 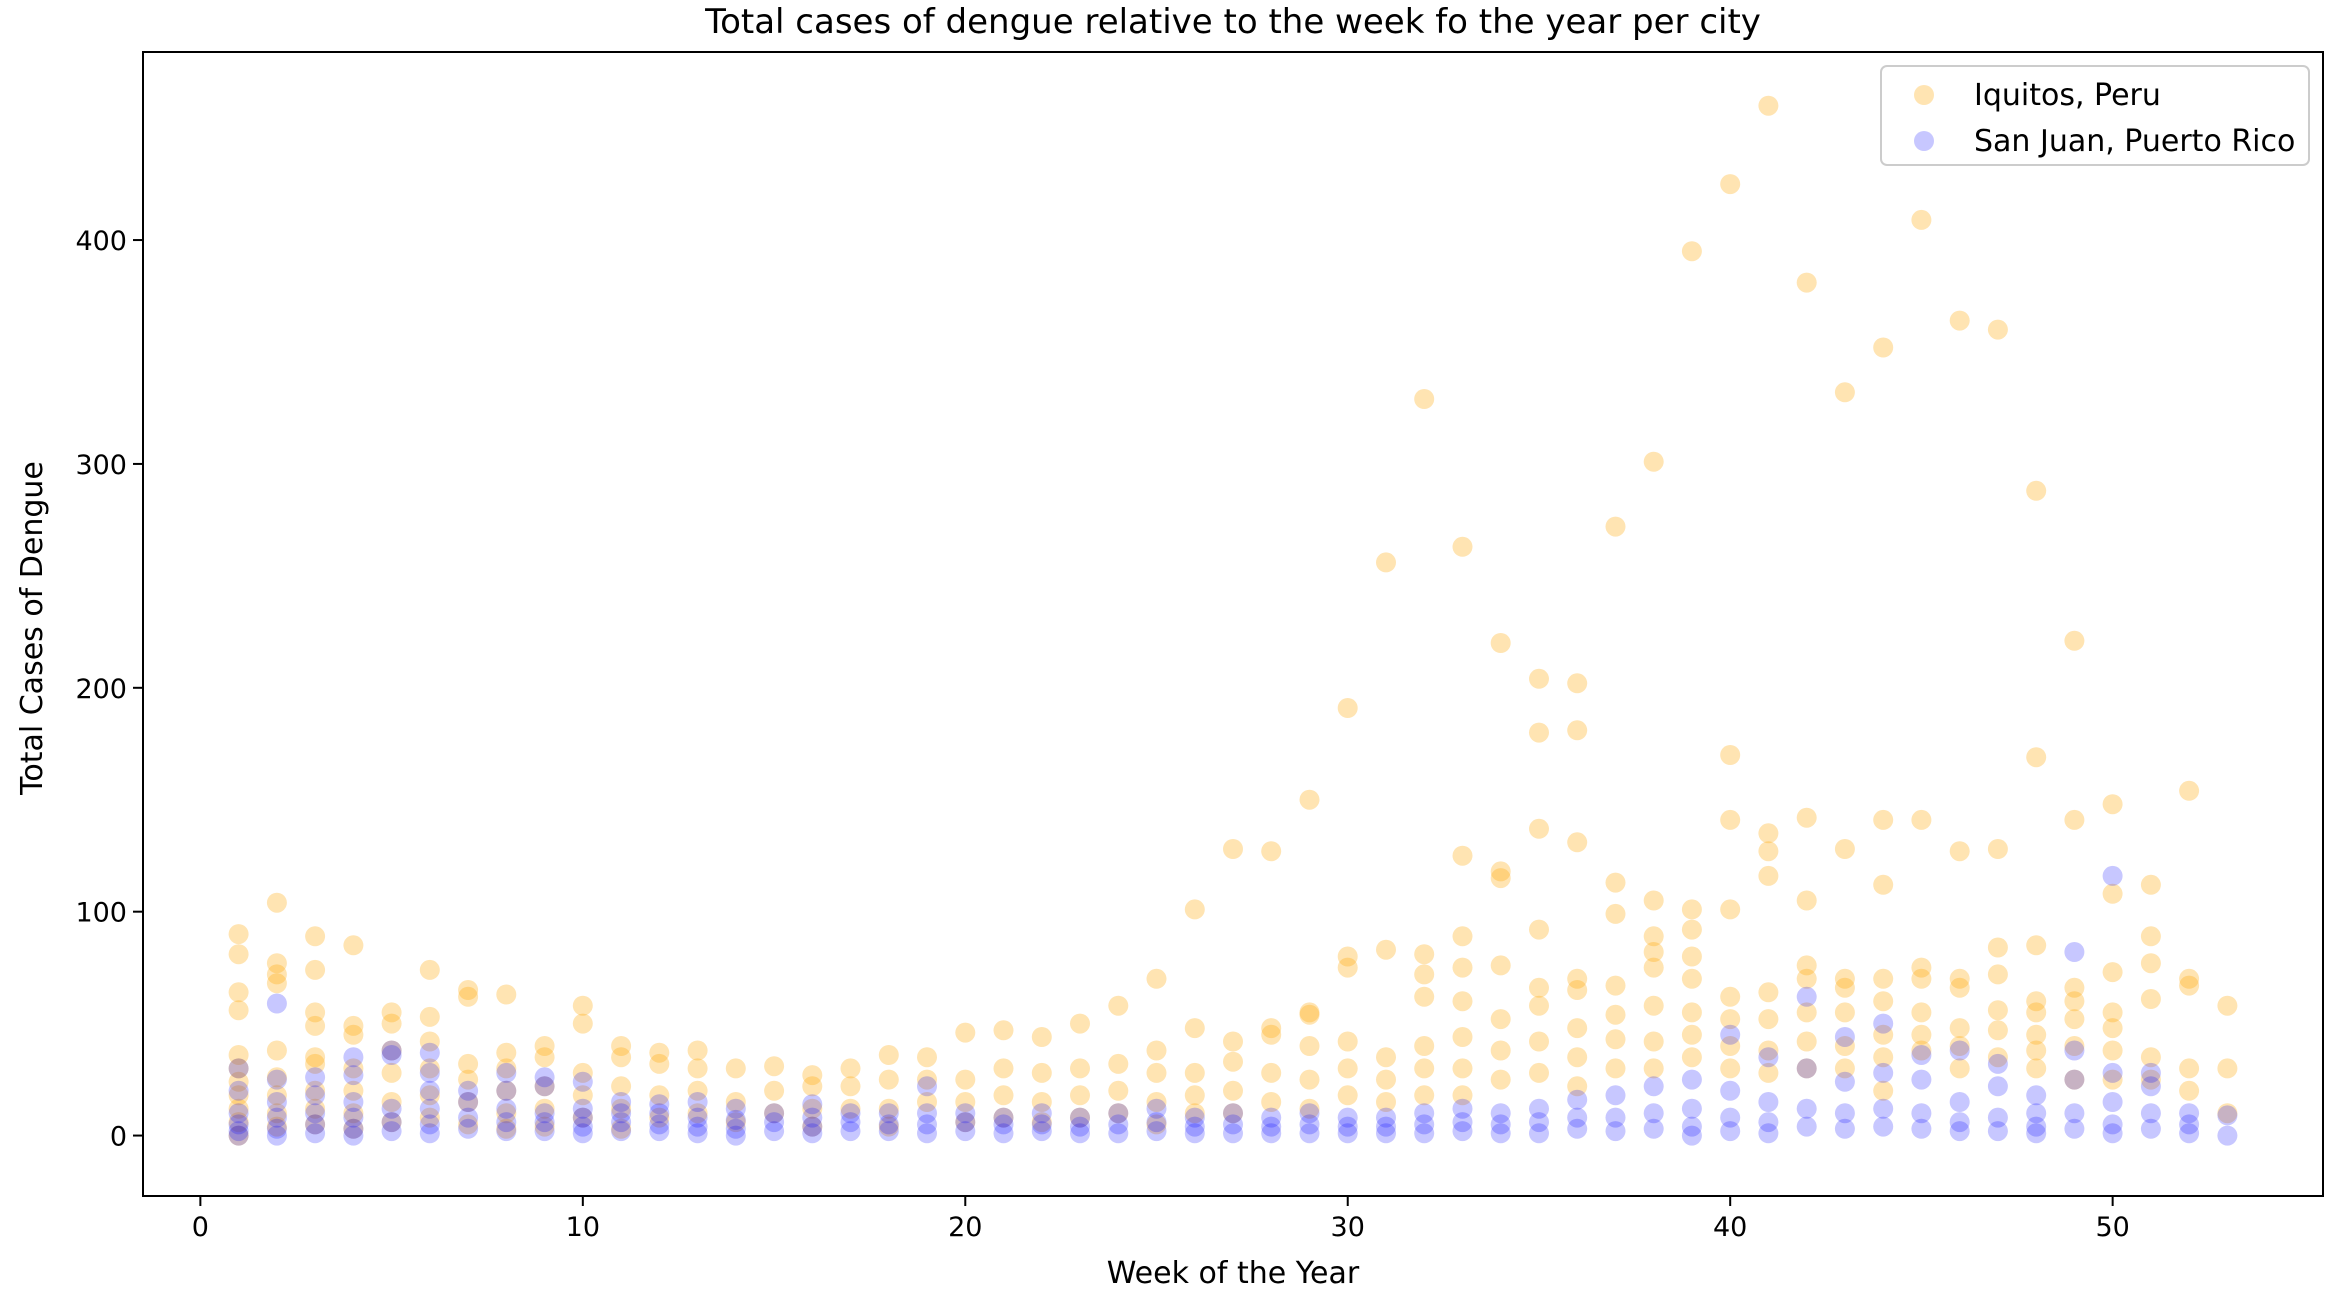 I want to click on legend-marker-iquitos, so click(x=1924, y=95).